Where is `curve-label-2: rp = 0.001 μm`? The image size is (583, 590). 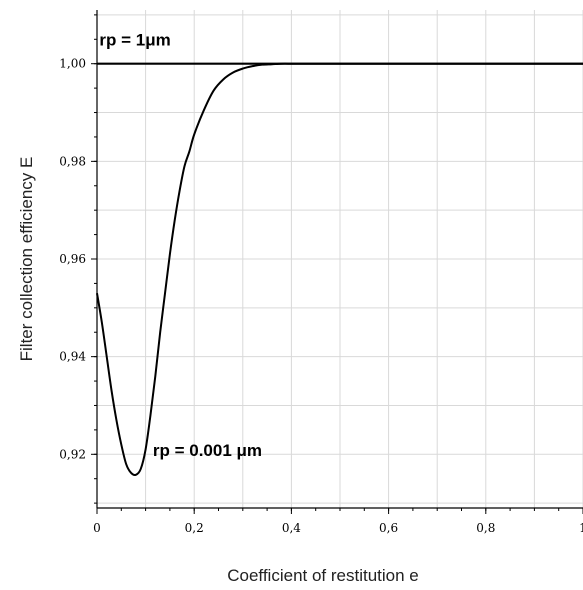
curve-label-2: rp = 0.001 μm is located at coordinates (207, 450).